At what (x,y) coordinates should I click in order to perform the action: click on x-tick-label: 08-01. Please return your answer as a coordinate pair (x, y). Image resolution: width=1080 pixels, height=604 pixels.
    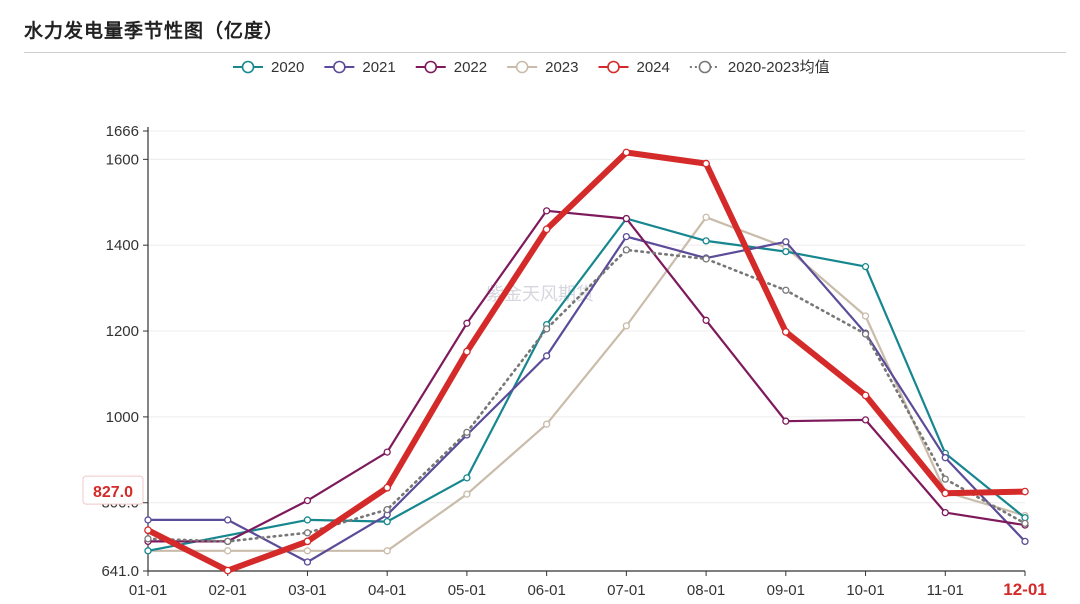
    Looking at the image, I should click on (706, 590).